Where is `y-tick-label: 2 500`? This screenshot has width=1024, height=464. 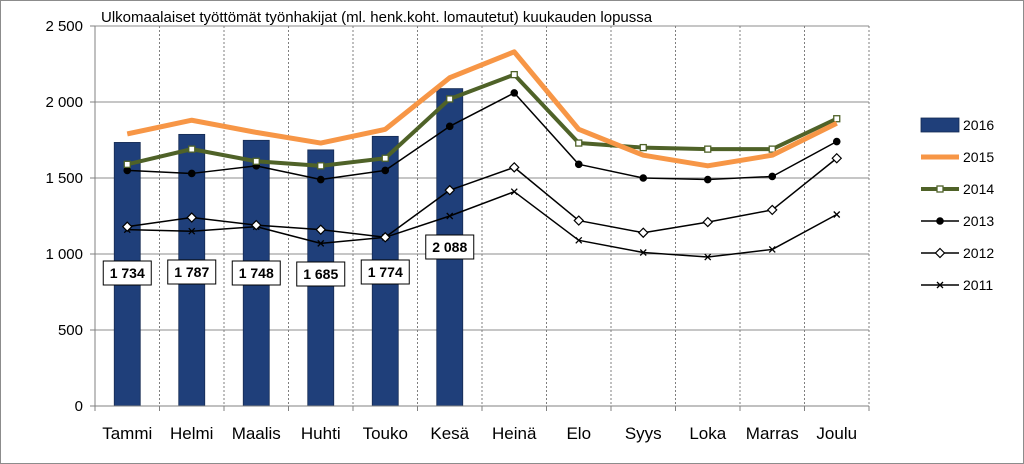 y-tick-label: 2 500 is located at coordinates (64, 26).